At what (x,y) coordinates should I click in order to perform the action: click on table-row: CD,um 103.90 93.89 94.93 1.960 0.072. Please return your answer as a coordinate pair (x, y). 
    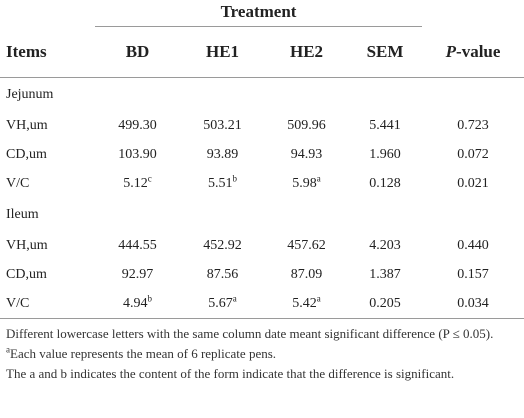
    Looking at the image, I should click on (262, 154).